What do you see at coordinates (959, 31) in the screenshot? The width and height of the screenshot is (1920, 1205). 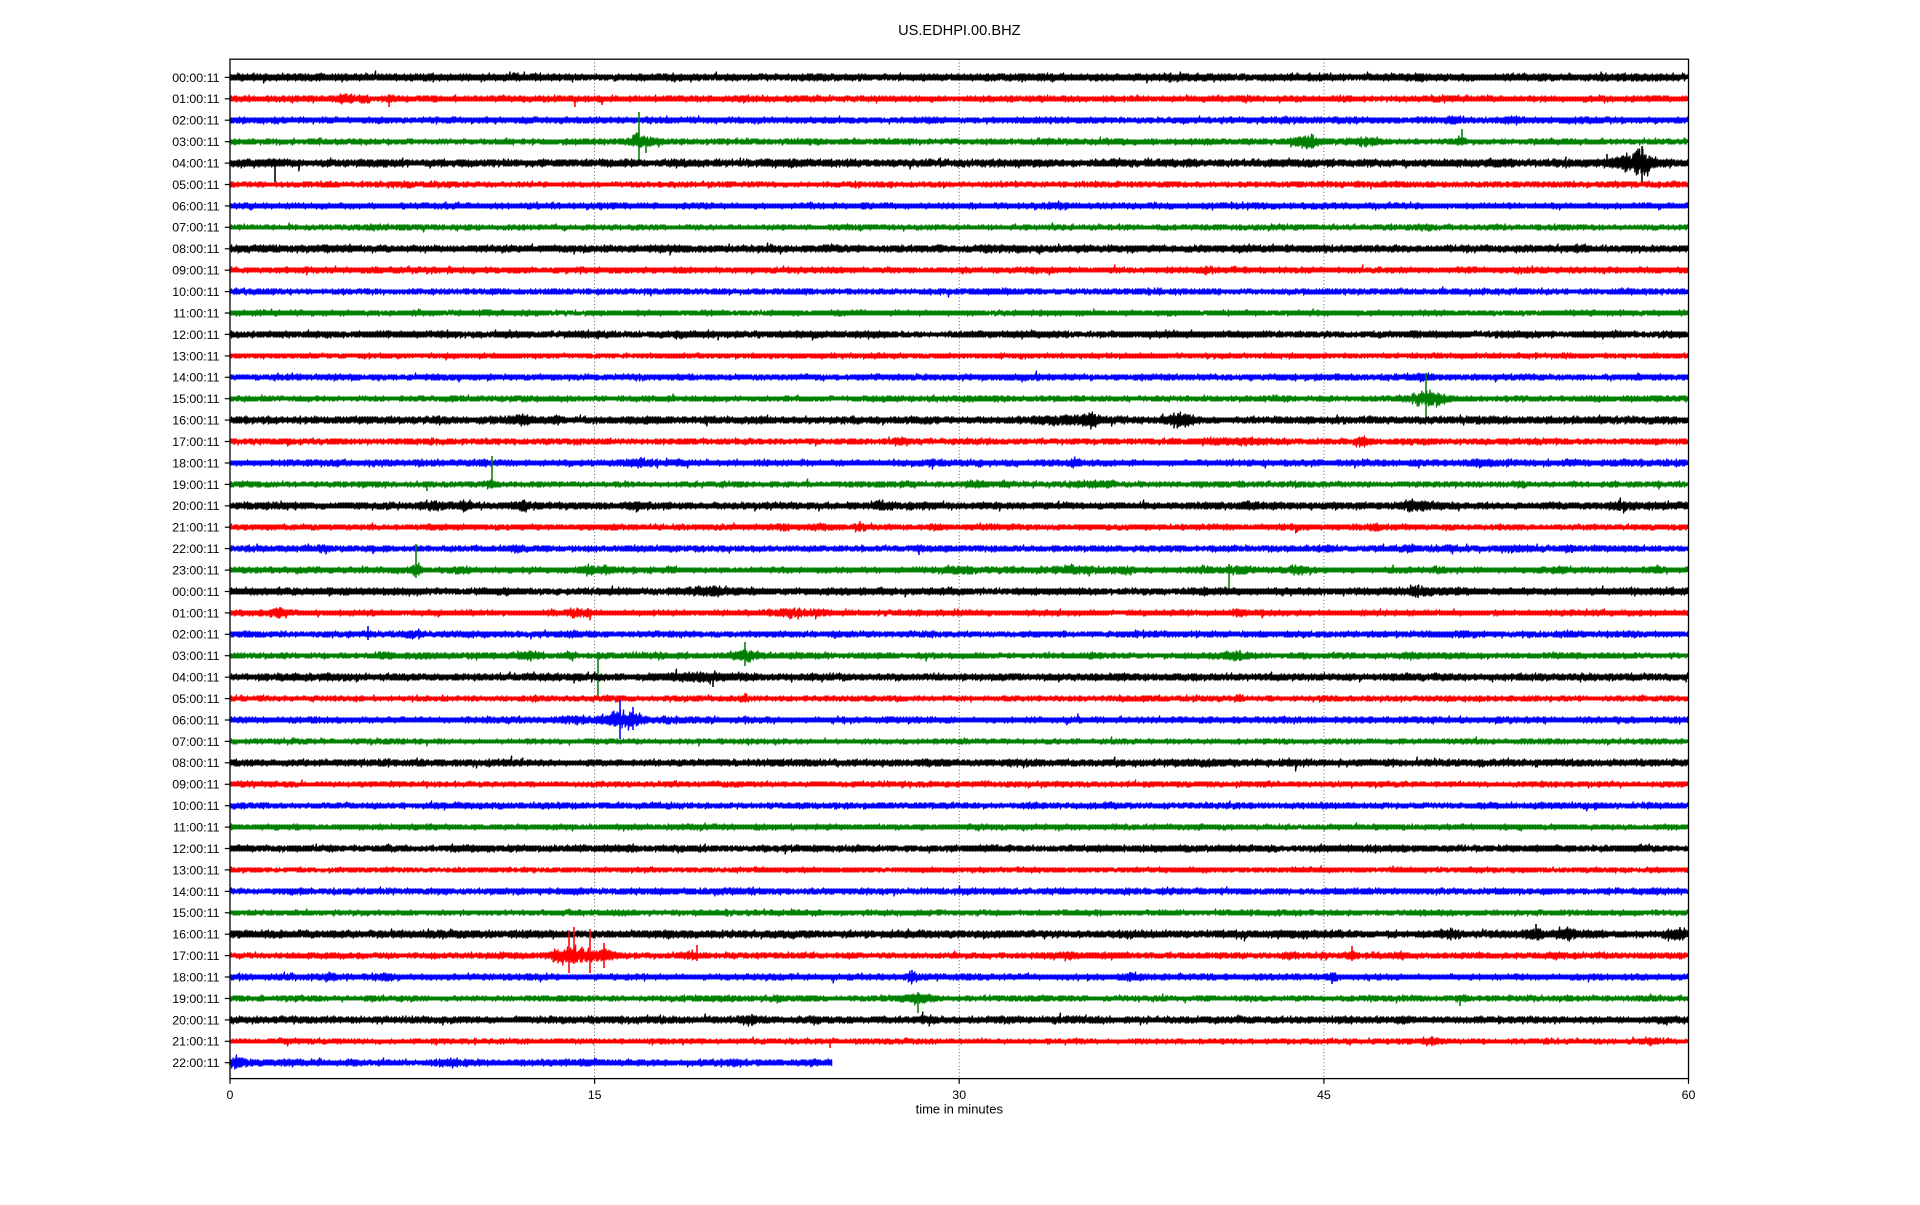 I see `svg-text: US.EDHPI.00.BHZ` at bounding box center [959, 31].